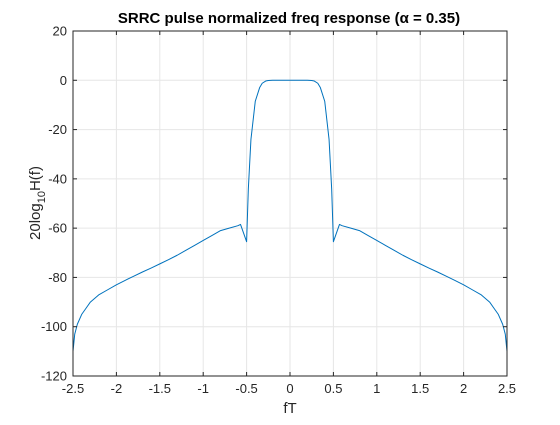  Describe the element at coordinates (57, 228) in the screenshot. I see `y-tick-label: -60` at that location.